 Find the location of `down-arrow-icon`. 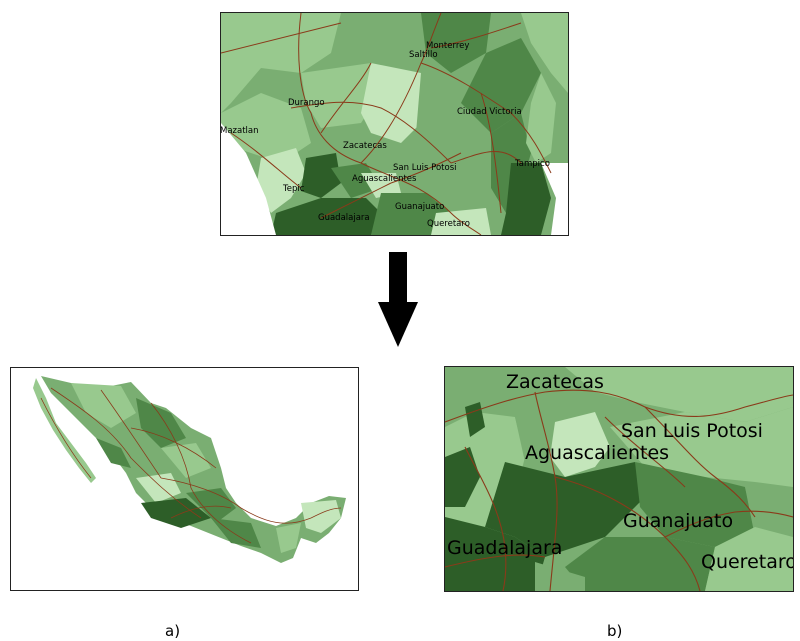

down-arrow-icon is located at coordinates (398, 299).